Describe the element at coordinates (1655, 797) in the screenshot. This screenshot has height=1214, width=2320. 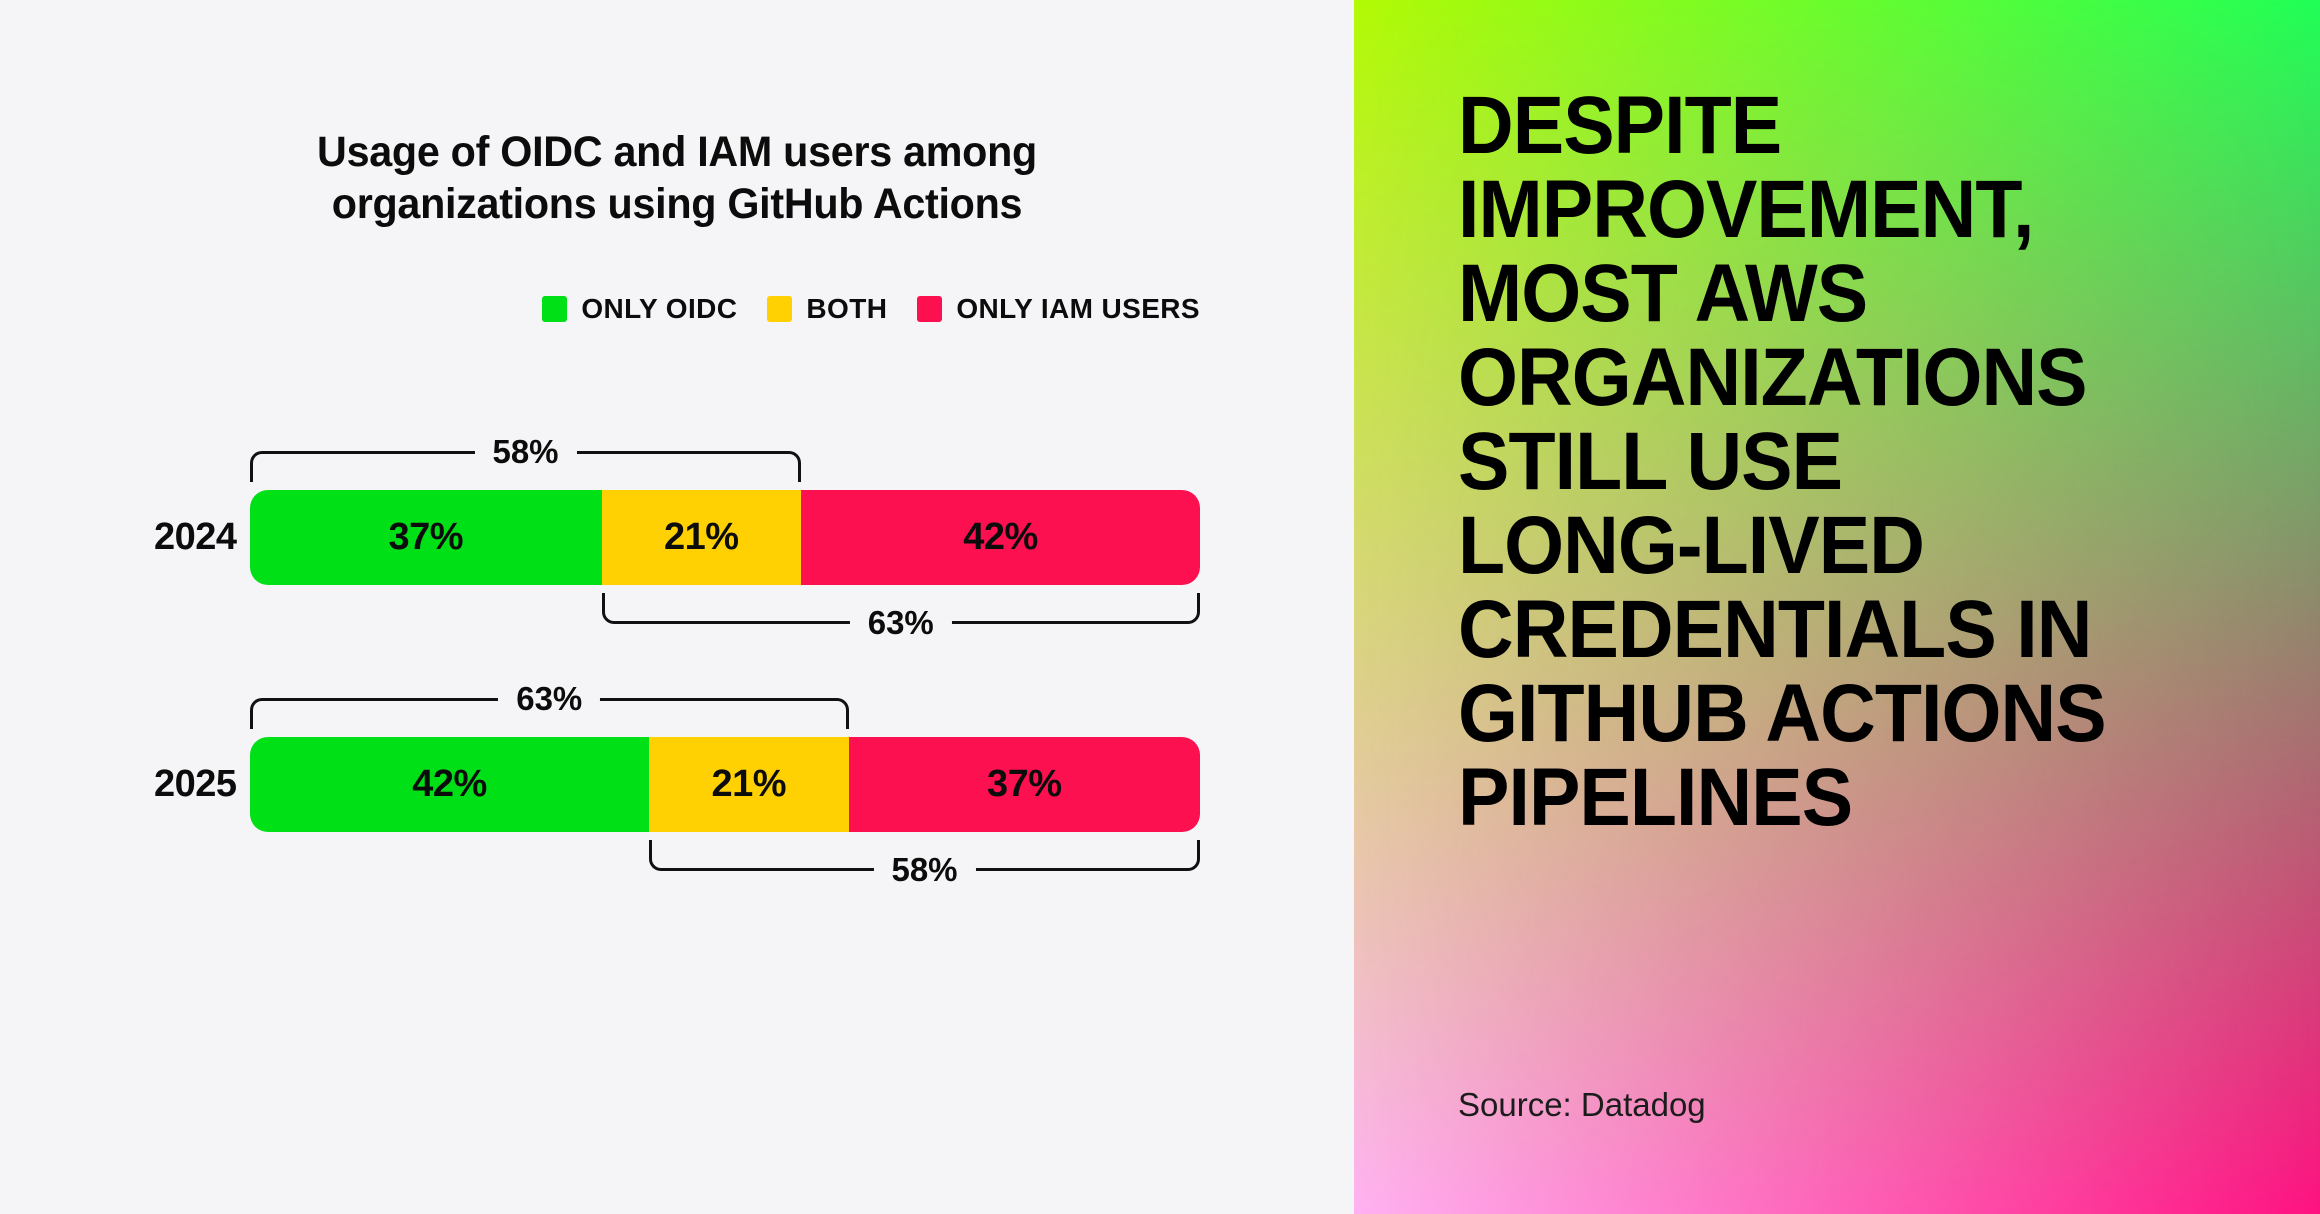
I see `headline-line: PIPELINES` at that location.